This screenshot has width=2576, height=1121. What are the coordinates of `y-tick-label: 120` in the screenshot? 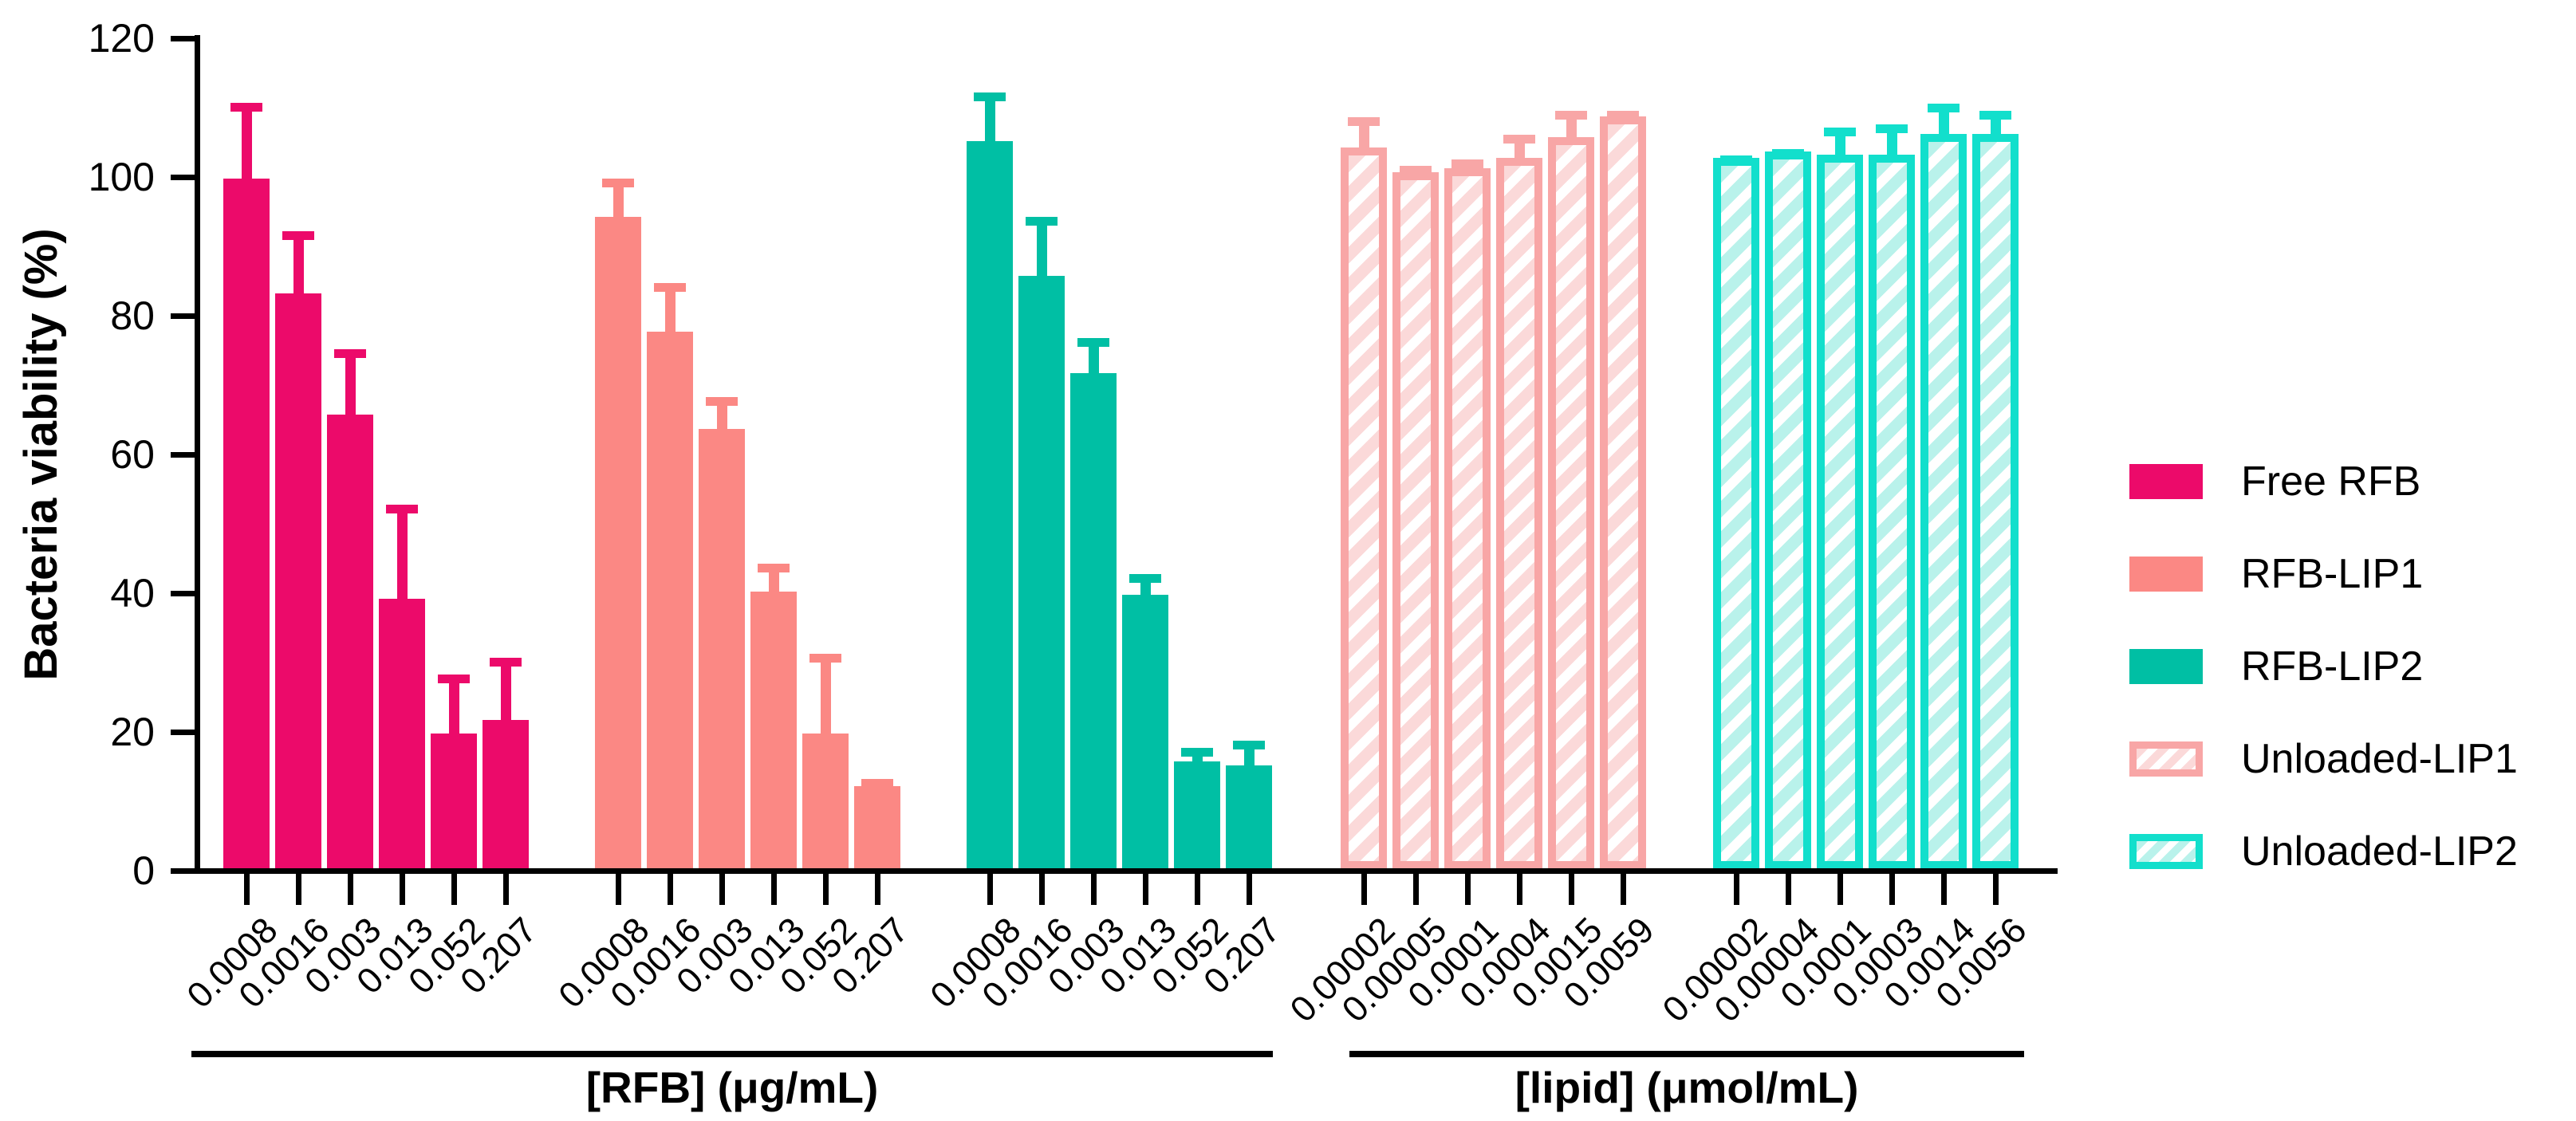 It's located at (121, 38).